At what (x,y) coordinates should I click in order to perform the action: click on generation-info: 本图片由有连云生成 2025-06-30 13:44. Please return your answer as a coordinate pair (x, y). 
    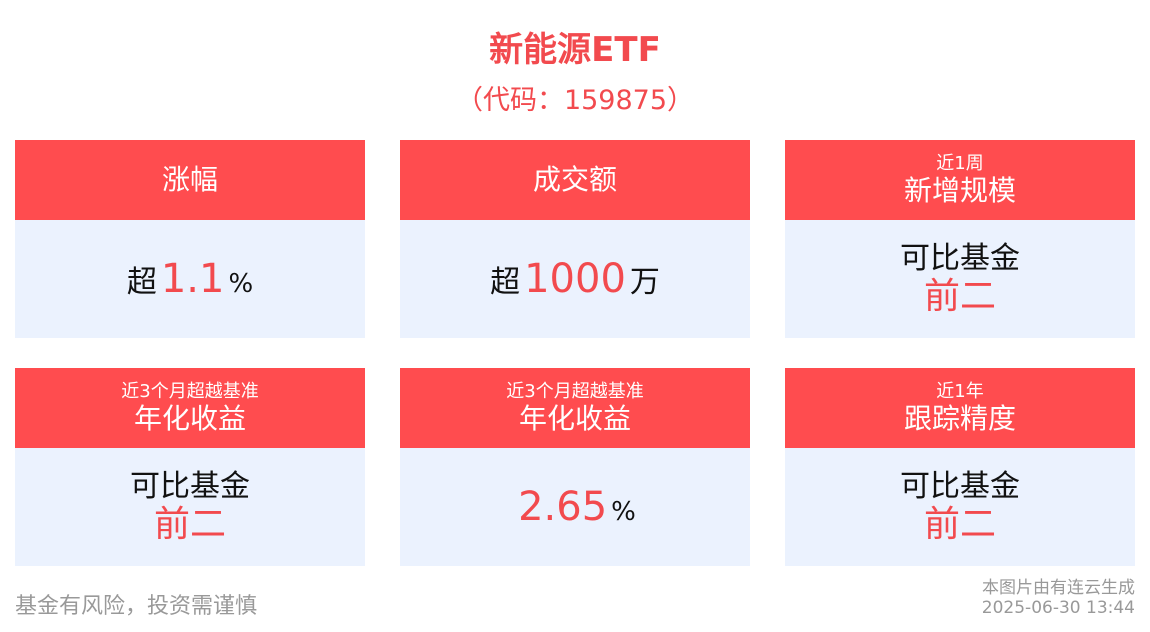
    Looking at the image, I should click on (1058, 598).